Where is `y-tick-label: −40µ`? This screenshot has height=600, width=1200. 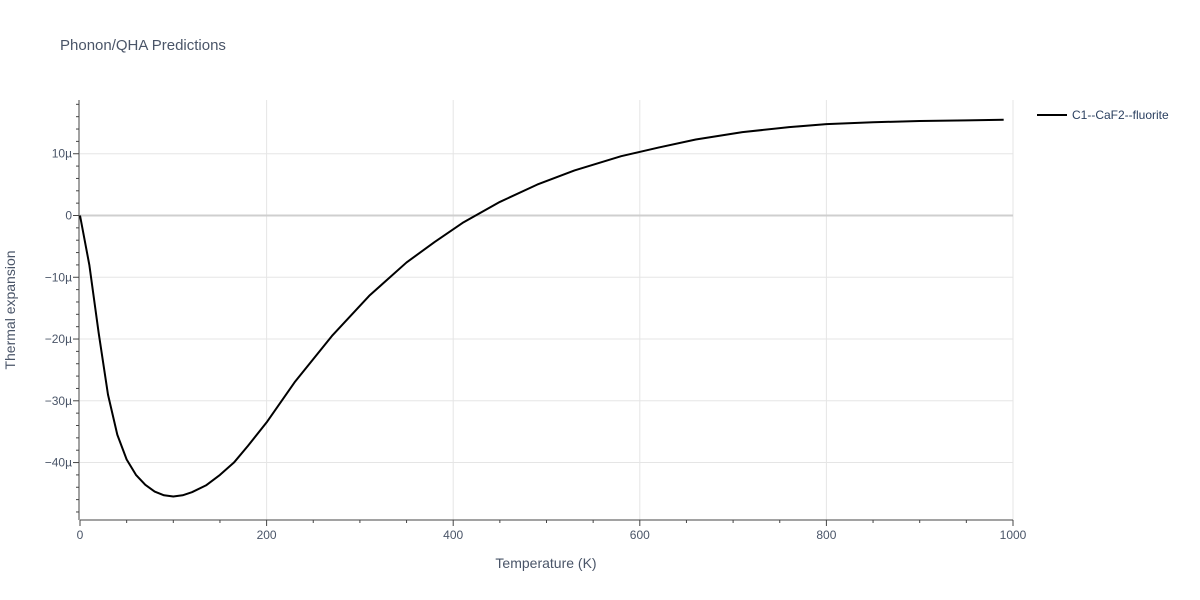 y-tick-label: −40µ is located at coordinates (58, 463).